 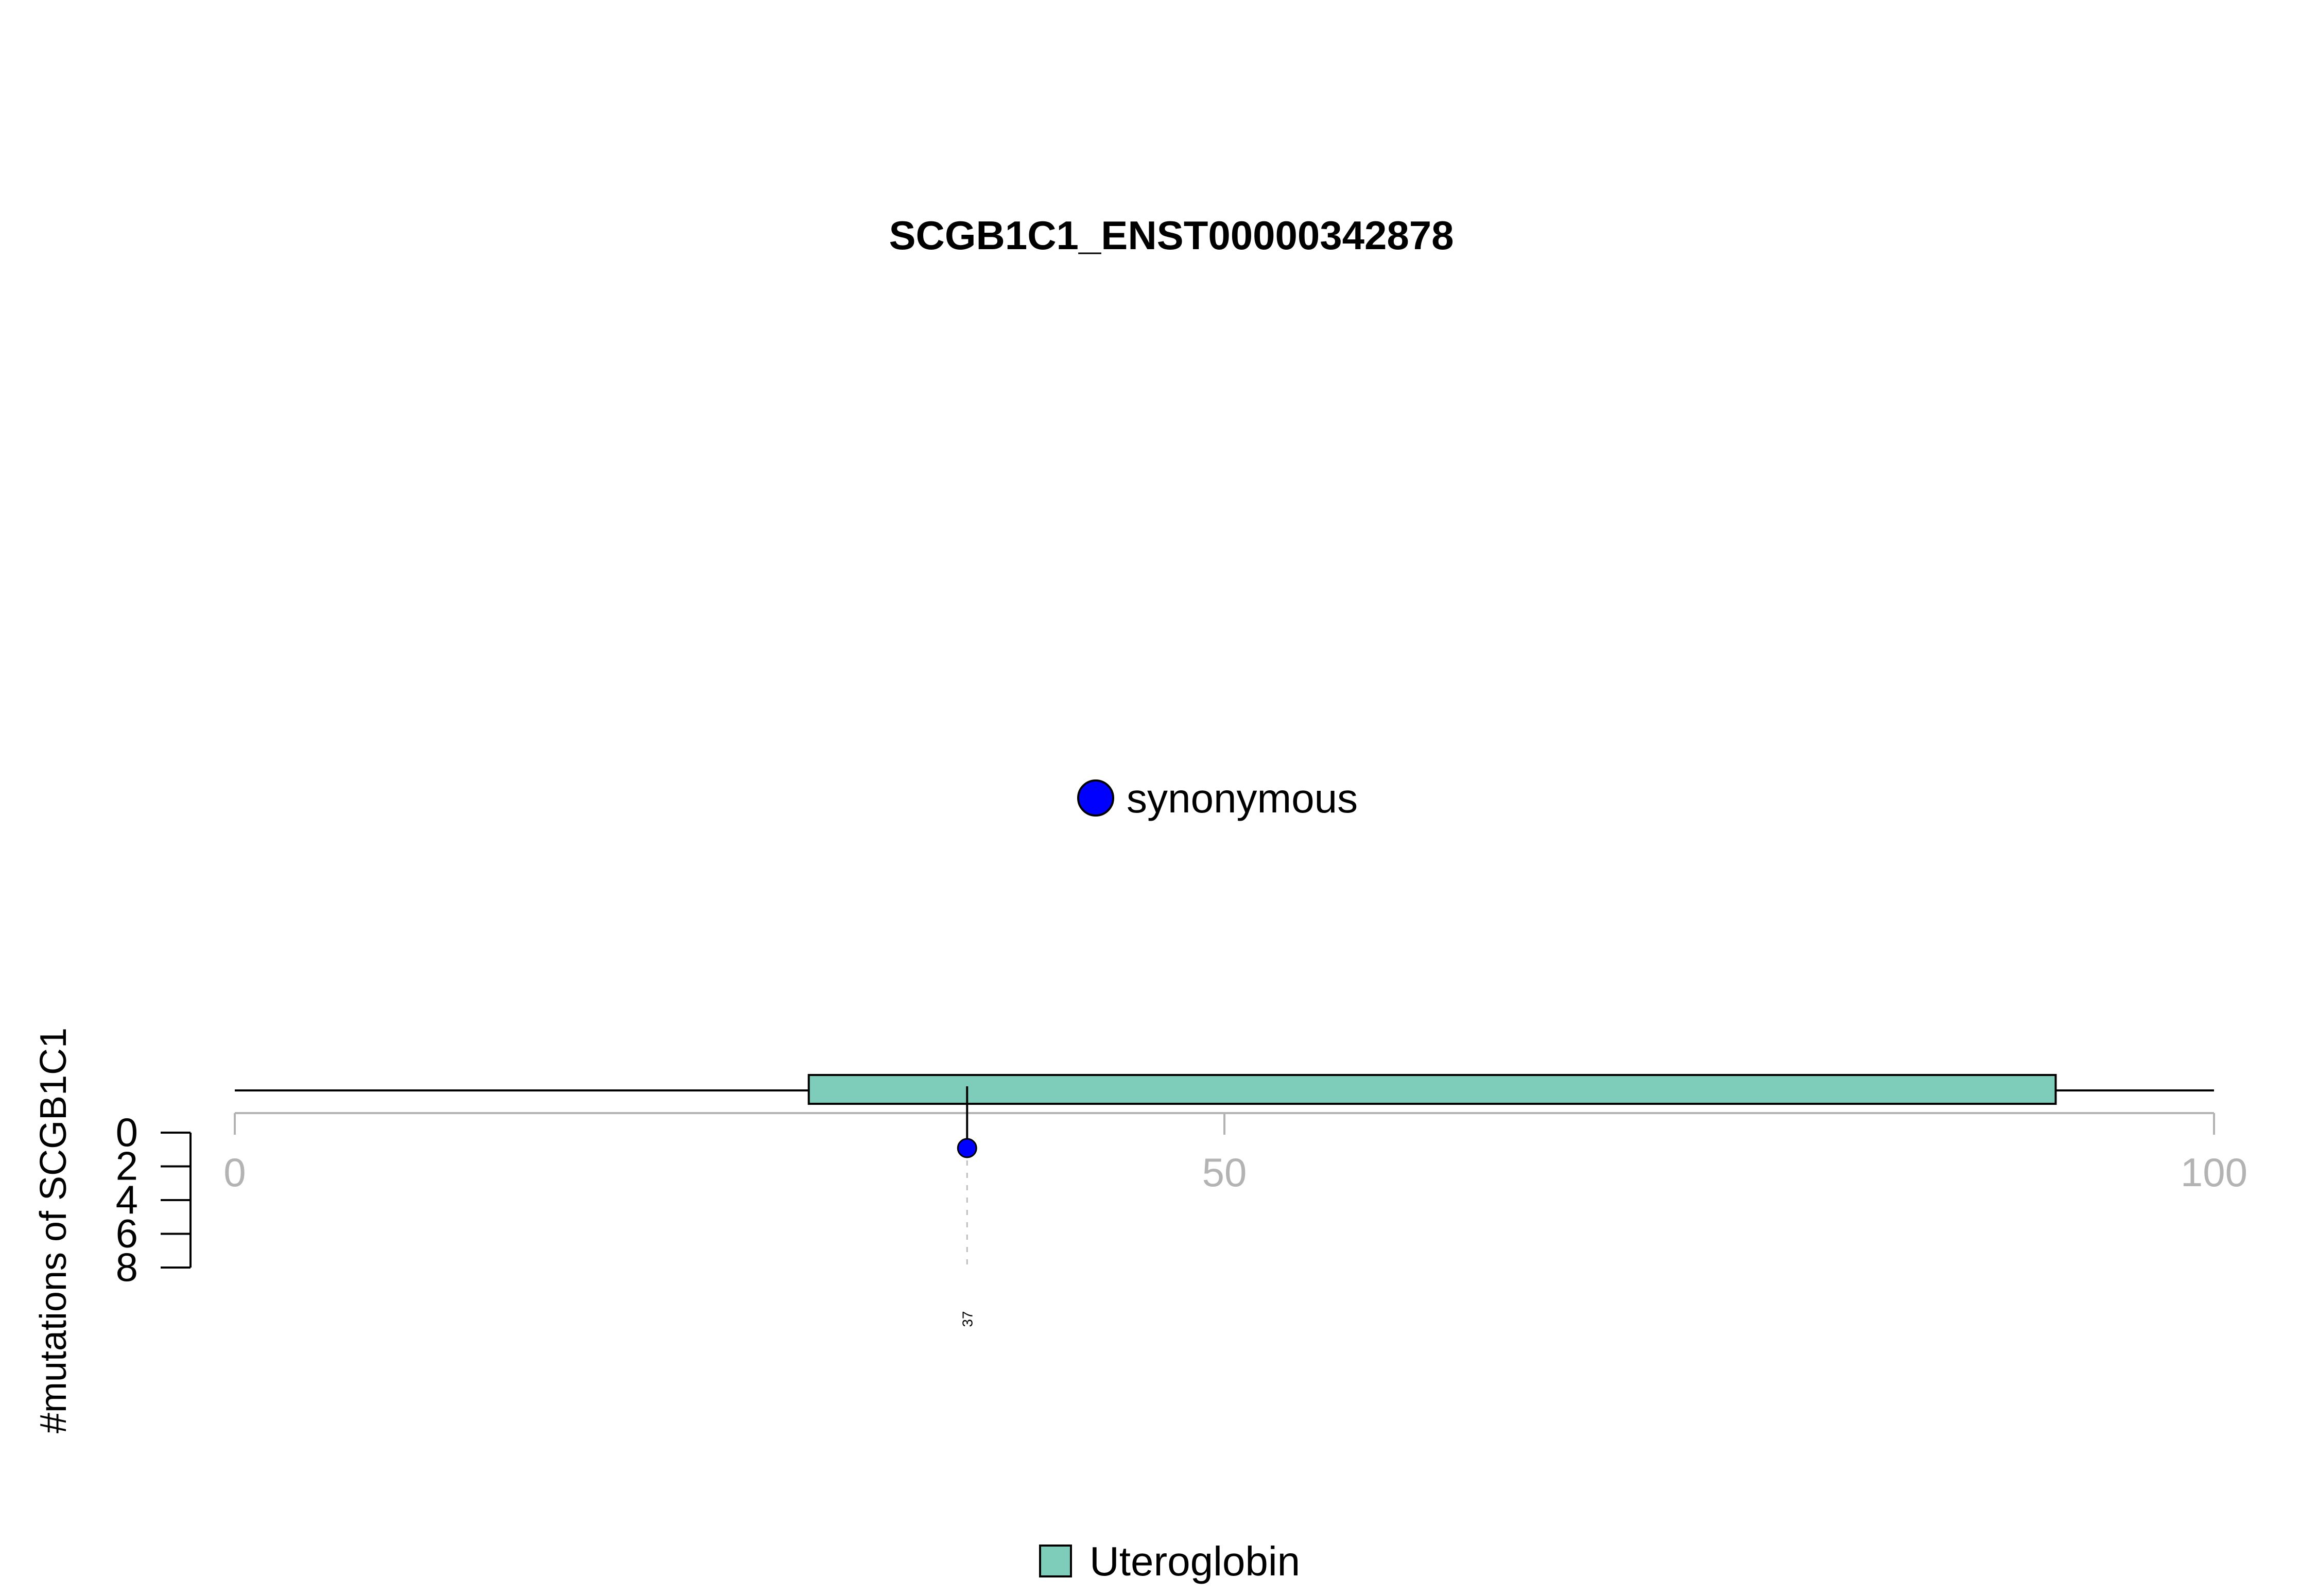 What do you see at coordinates (127, 1132) in the screenshot?
I see `y-tick-label: 0` at bounding box center [127, 1132].